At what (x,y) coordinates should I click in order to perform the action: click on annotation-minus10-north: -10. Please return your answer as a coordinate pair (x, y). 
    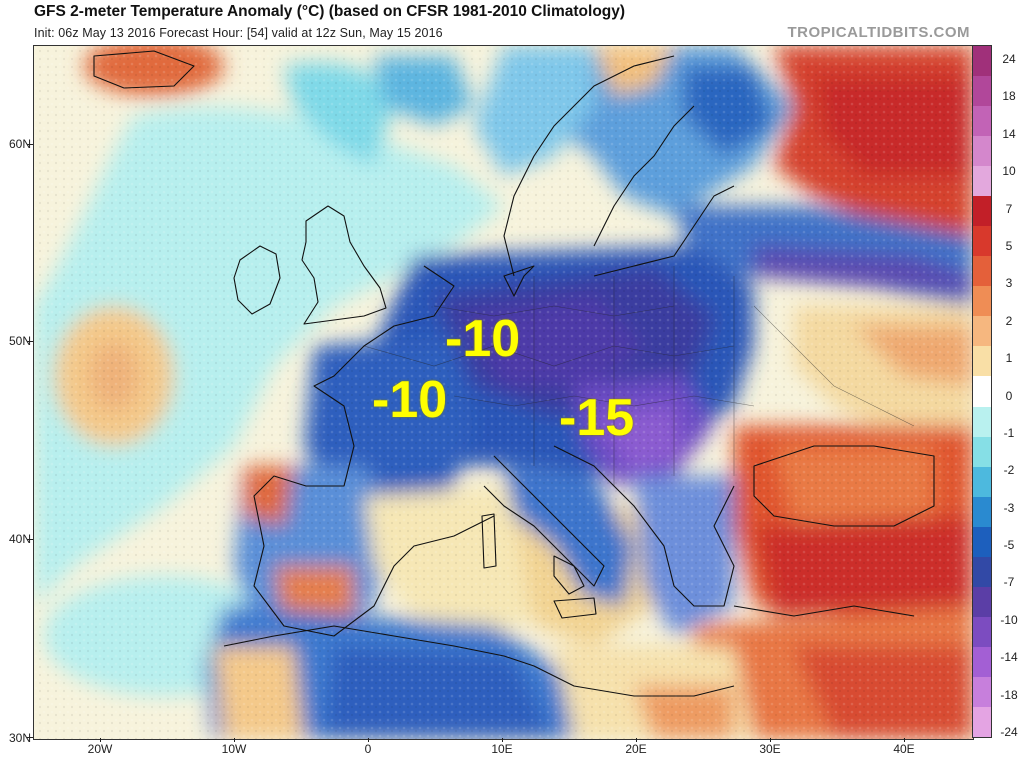
    Looking at the image, I should click on (483, 339).